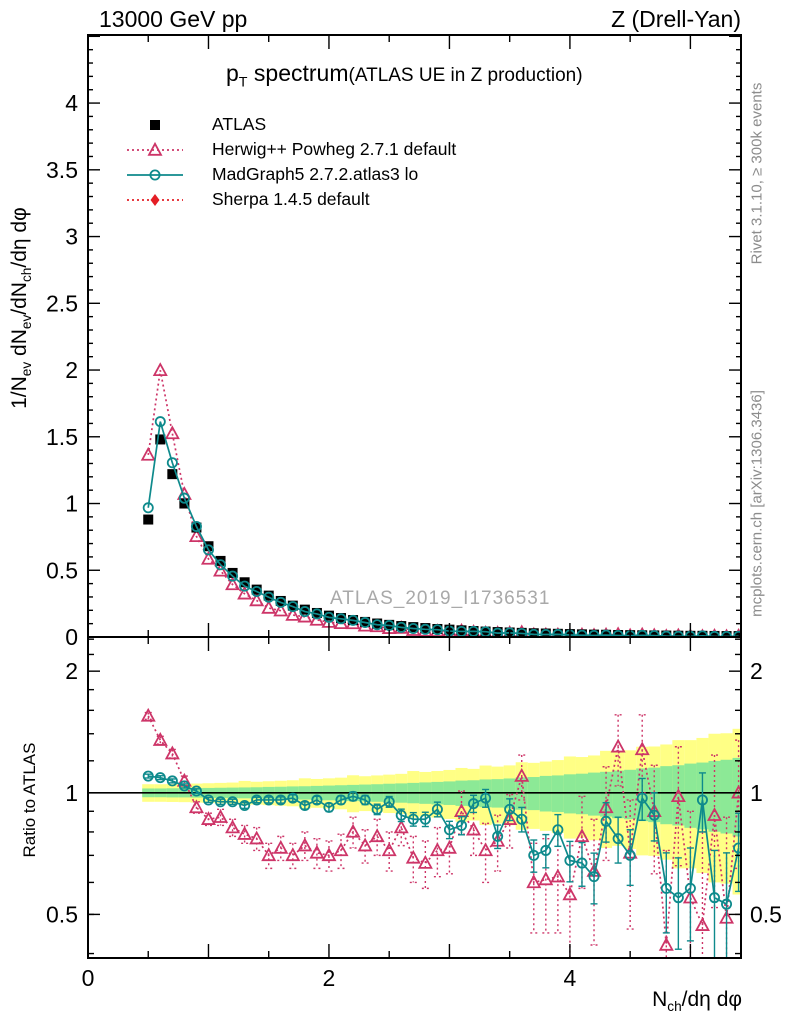 Image resolution: width=786 pixels, height=1024 pixels. Describe the element at coordinates (315, 174) in the screenshot. I see `legend-label: MadGraph5 2.7.2.atlas3 lo` at that location.